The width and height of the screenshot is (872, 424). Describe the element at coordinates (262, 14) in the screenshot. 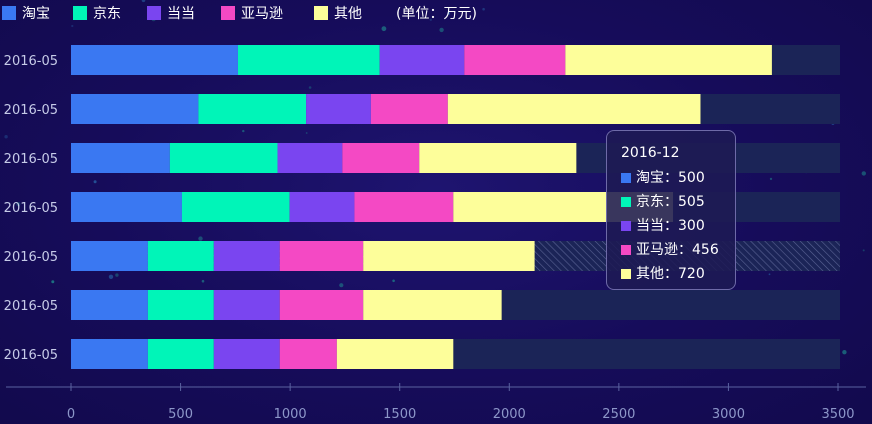

I see `legend-label: 亚马逊` at that location.